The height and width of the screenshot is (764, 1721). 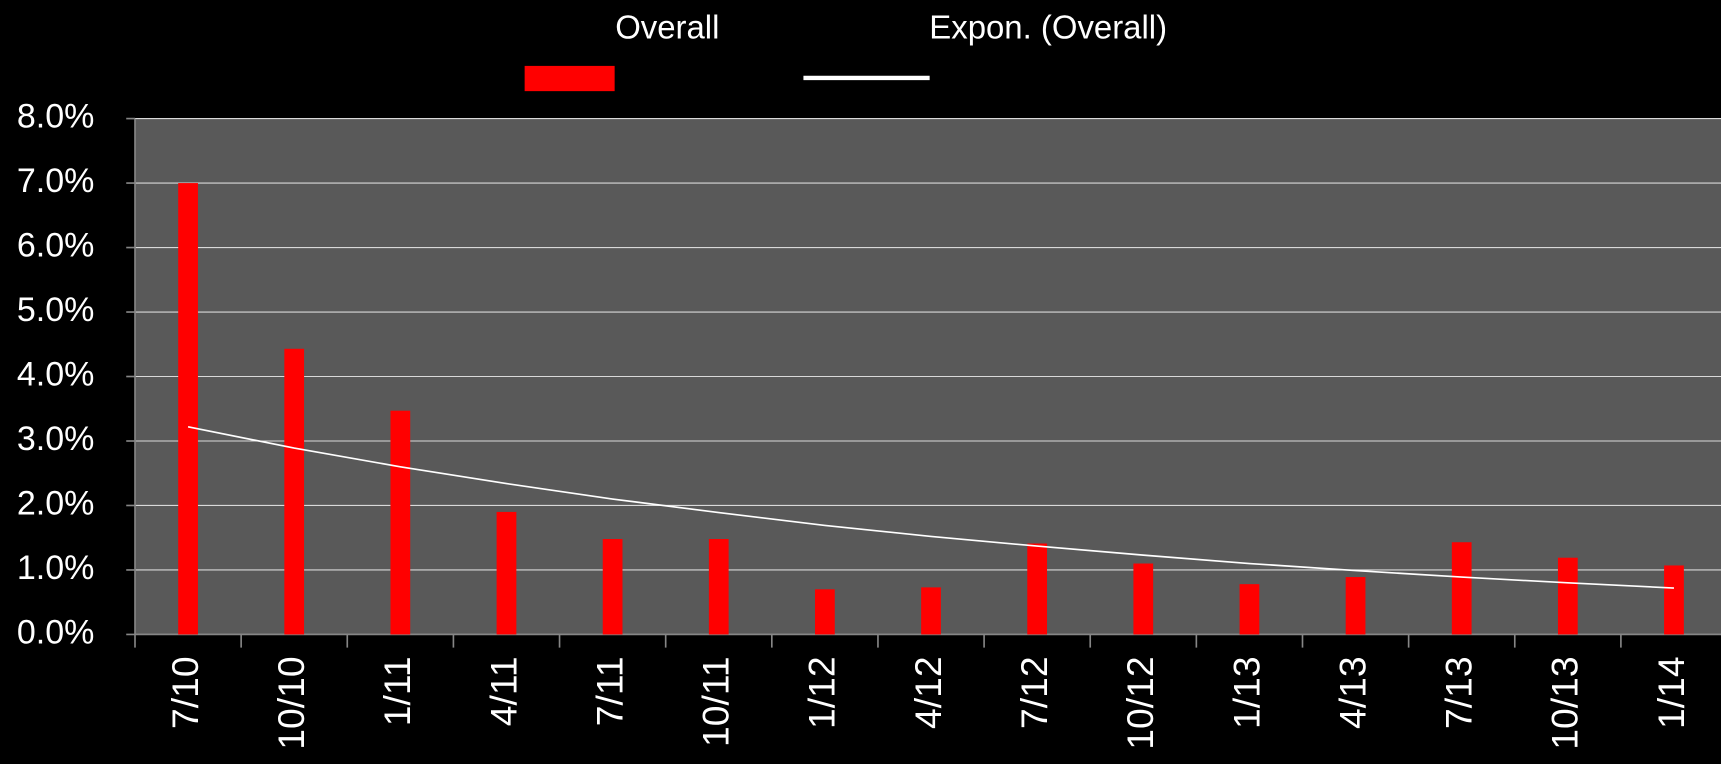 What do you see at coordinates (56, 310) in the screenshot?
I see `y-tick-label: 5.0%` at bounding box center [56, 310].